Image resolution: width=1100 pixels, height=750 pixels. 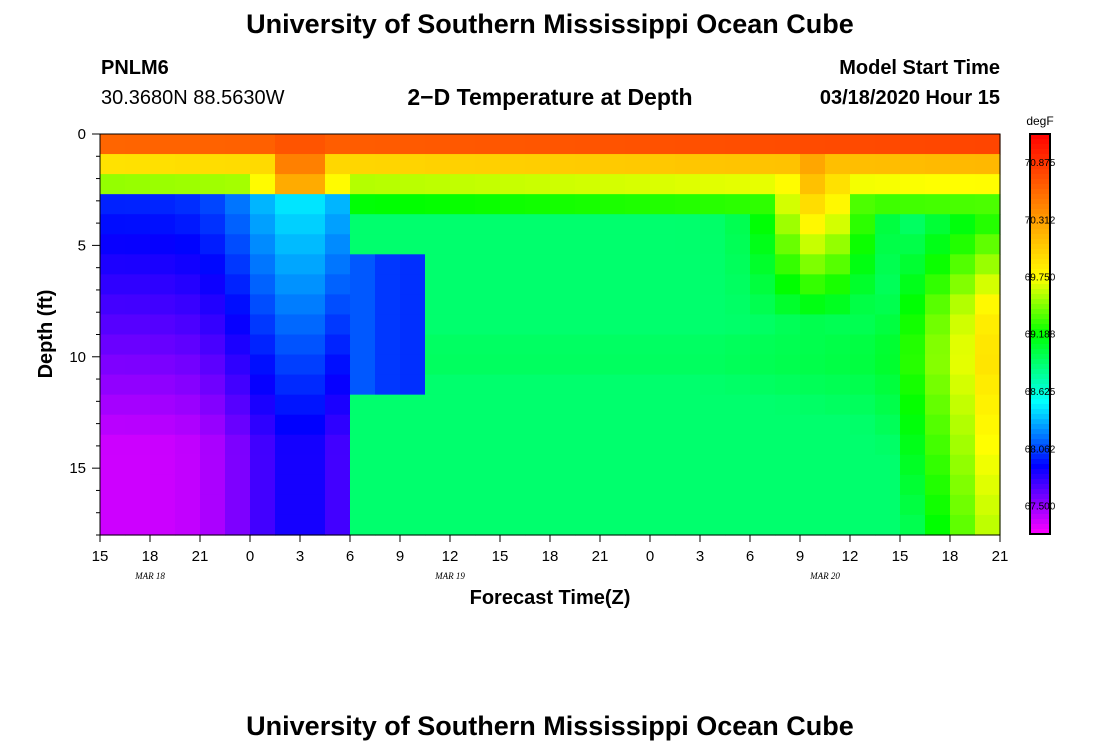 What do you see at coordinates (1039, 121) in the screenshot?
I see `colorbar-unit: degF` at bounding box center [1039, 121].